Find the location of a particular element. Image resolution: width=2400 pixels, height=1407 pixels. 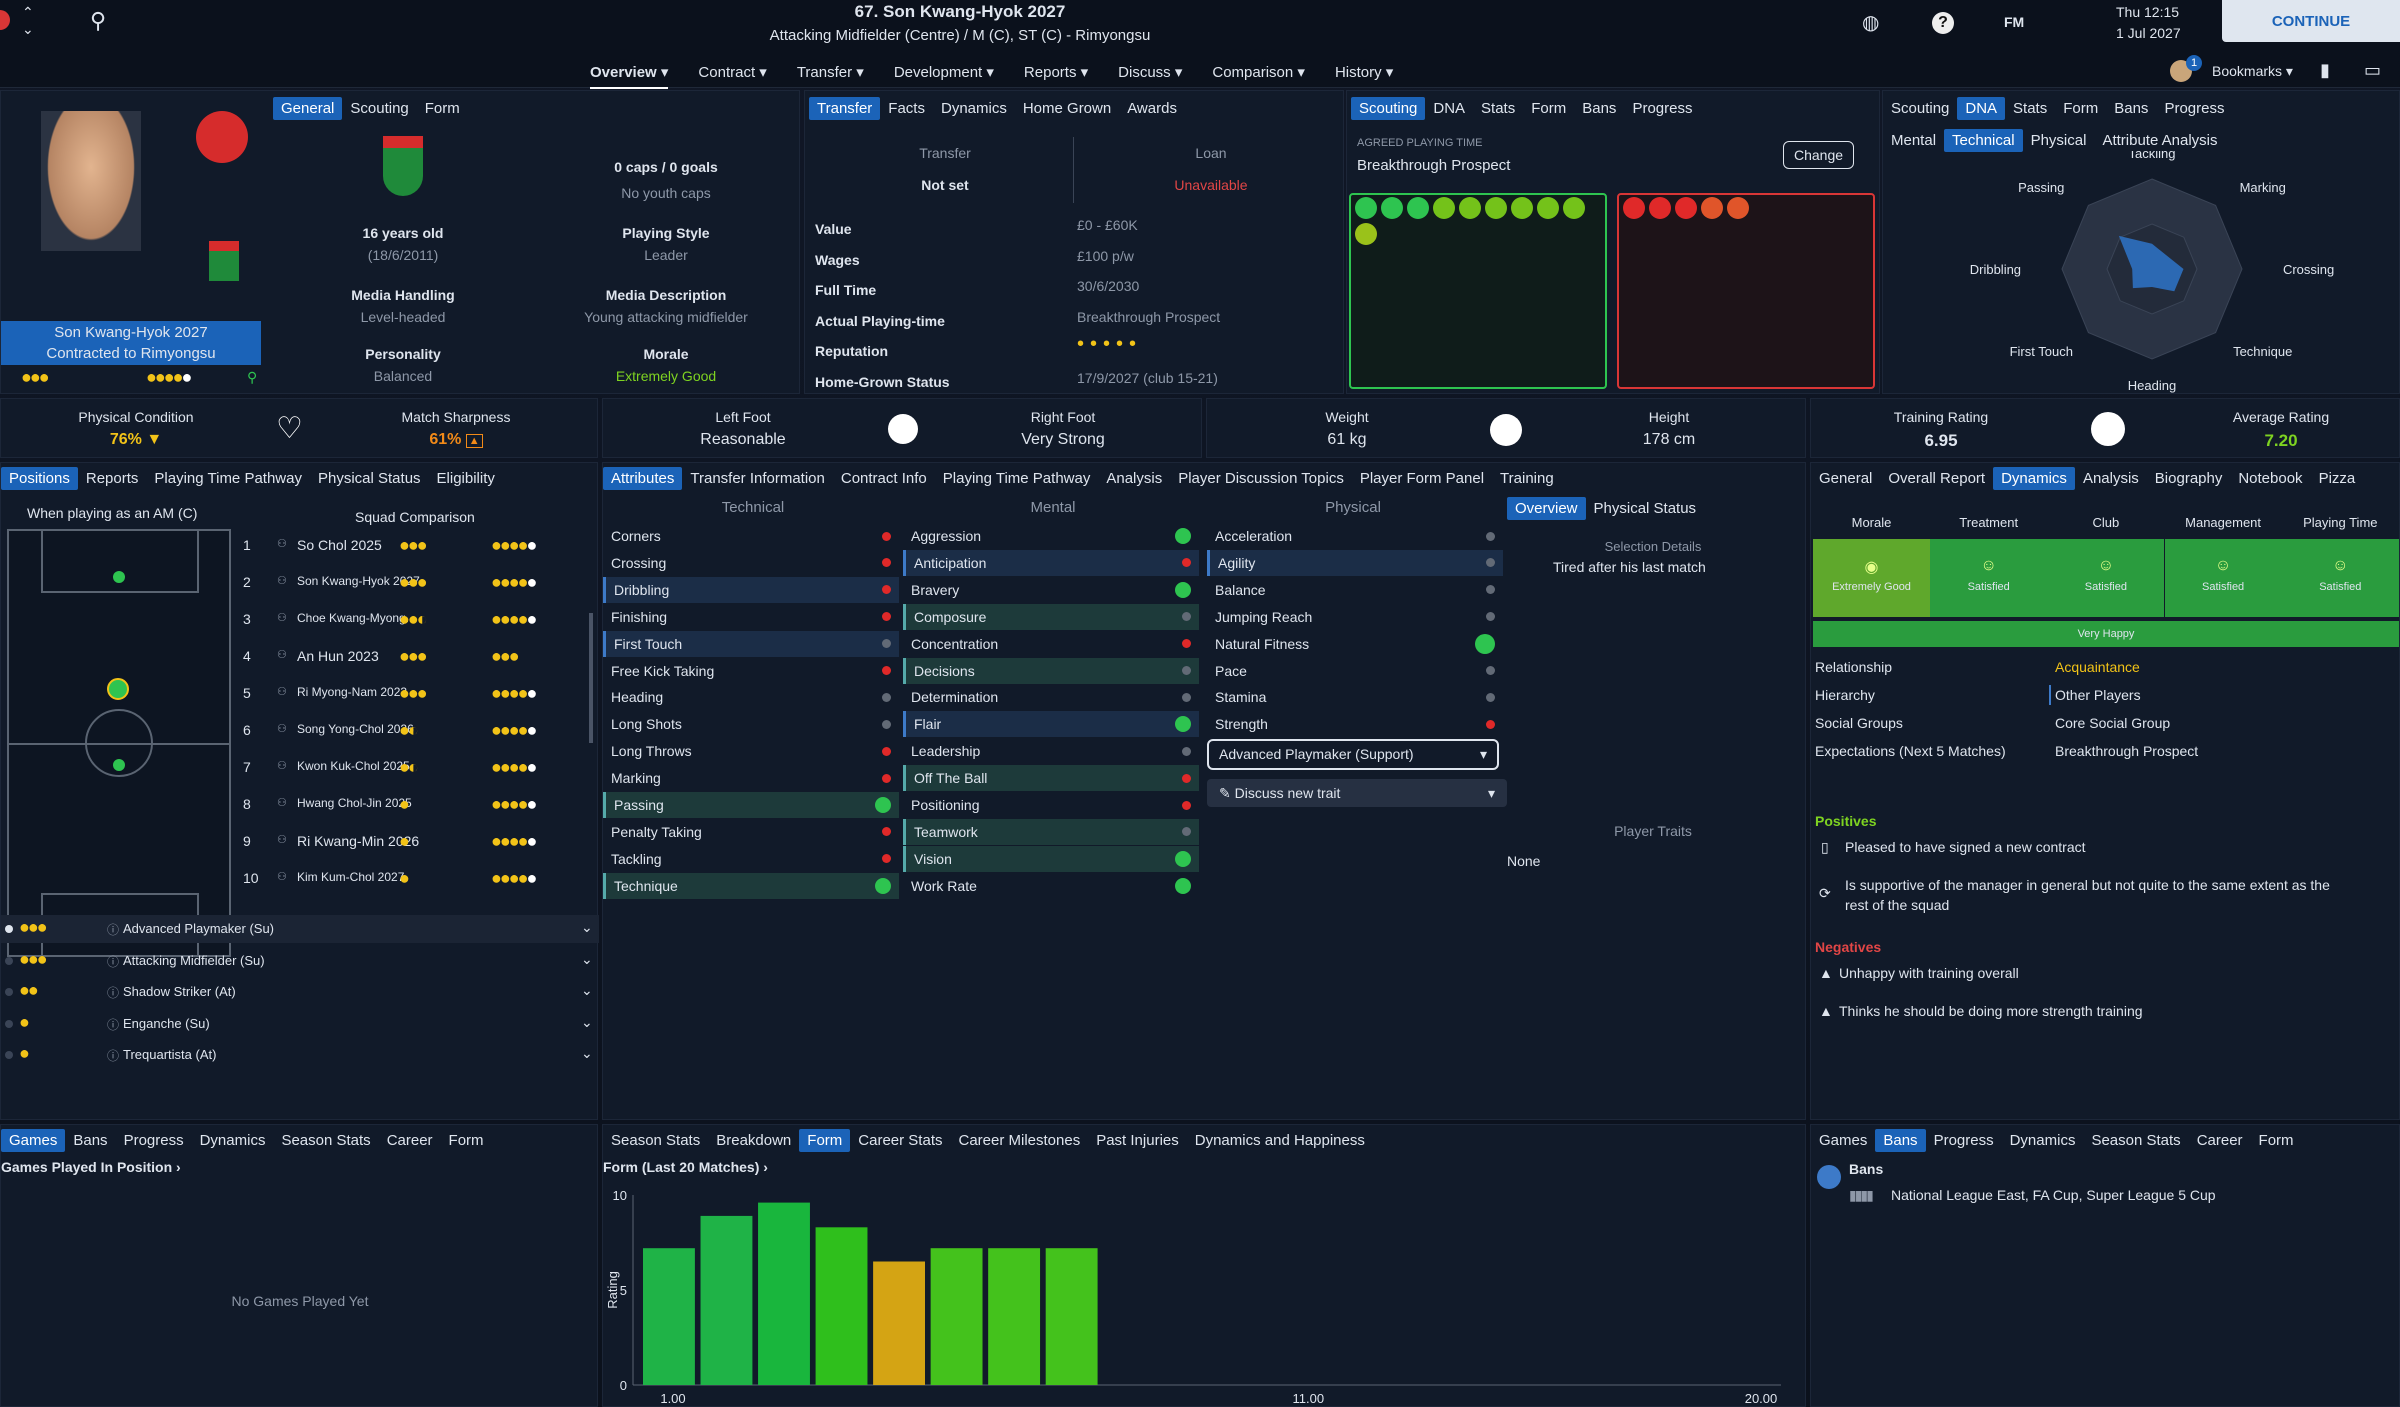

position-dot is located at coordinates (119, 577).